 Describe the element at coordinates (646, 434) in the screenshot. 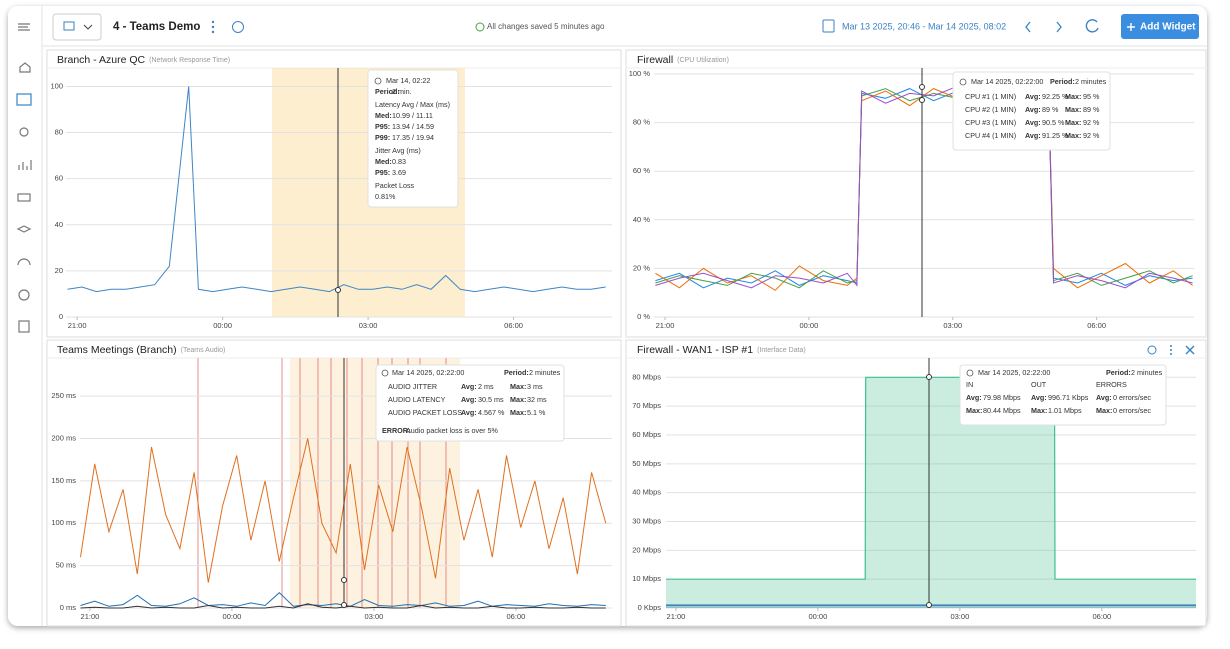

I see `y-tick-label: 60 Mbps` at that location.